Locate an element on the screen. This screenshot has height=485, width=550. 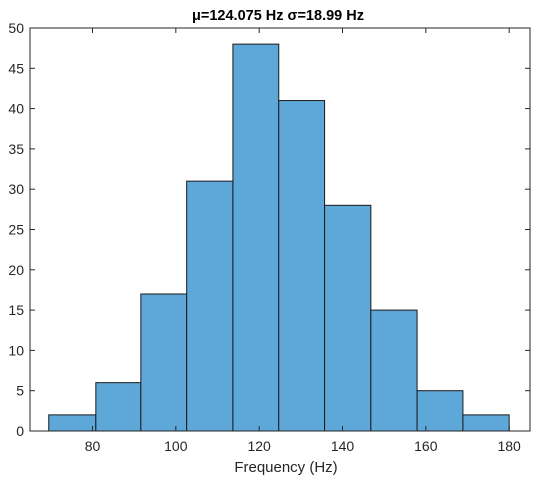
y-tick-label: 30 is located at coordinates (16, 189).